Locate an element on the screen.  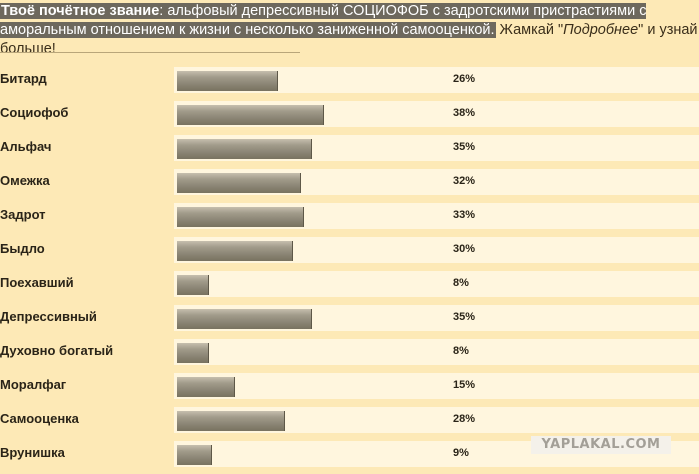
result-row: Социофоб 38% is located at coordinates (349, 114).